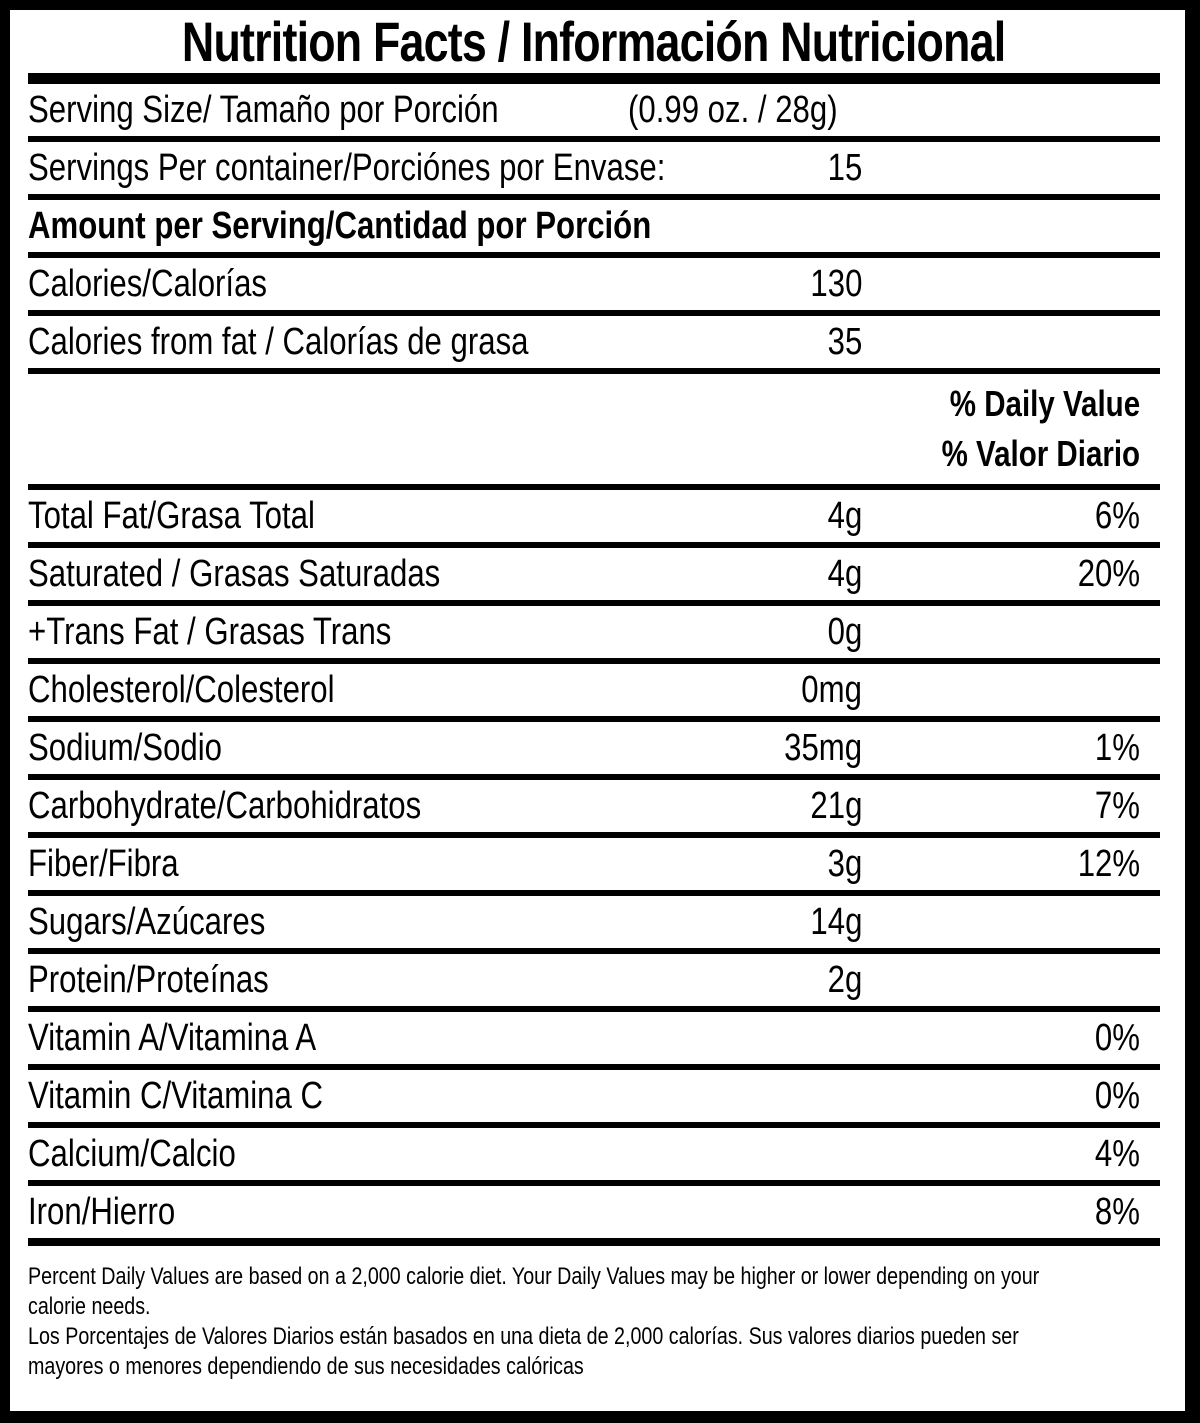  Describe the element at coordinates (132, 1153) in the screenshot. I see `row-label: Calcium/Calcio` at that location.